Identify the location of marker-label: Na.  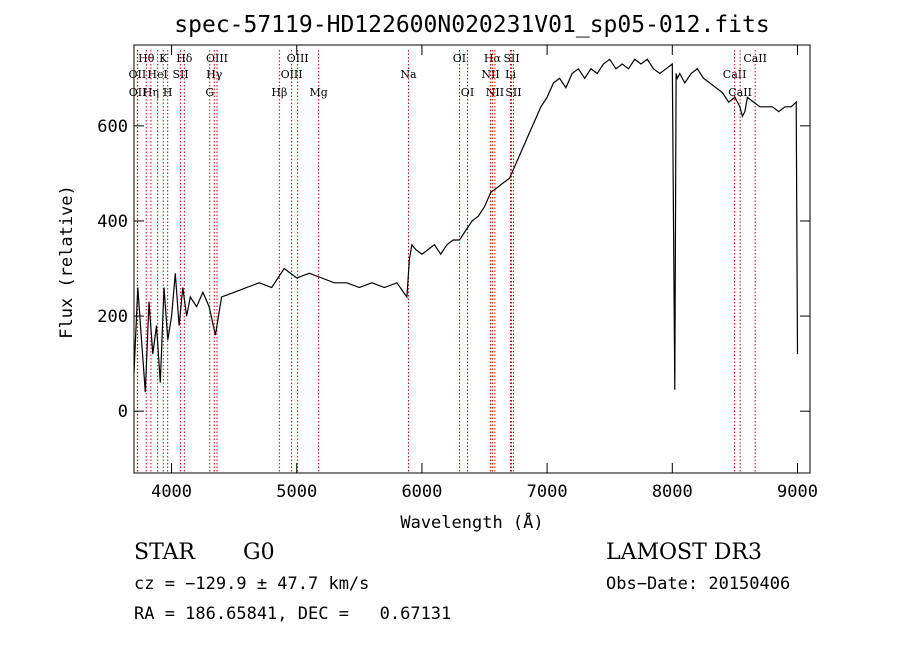
(408, 74).